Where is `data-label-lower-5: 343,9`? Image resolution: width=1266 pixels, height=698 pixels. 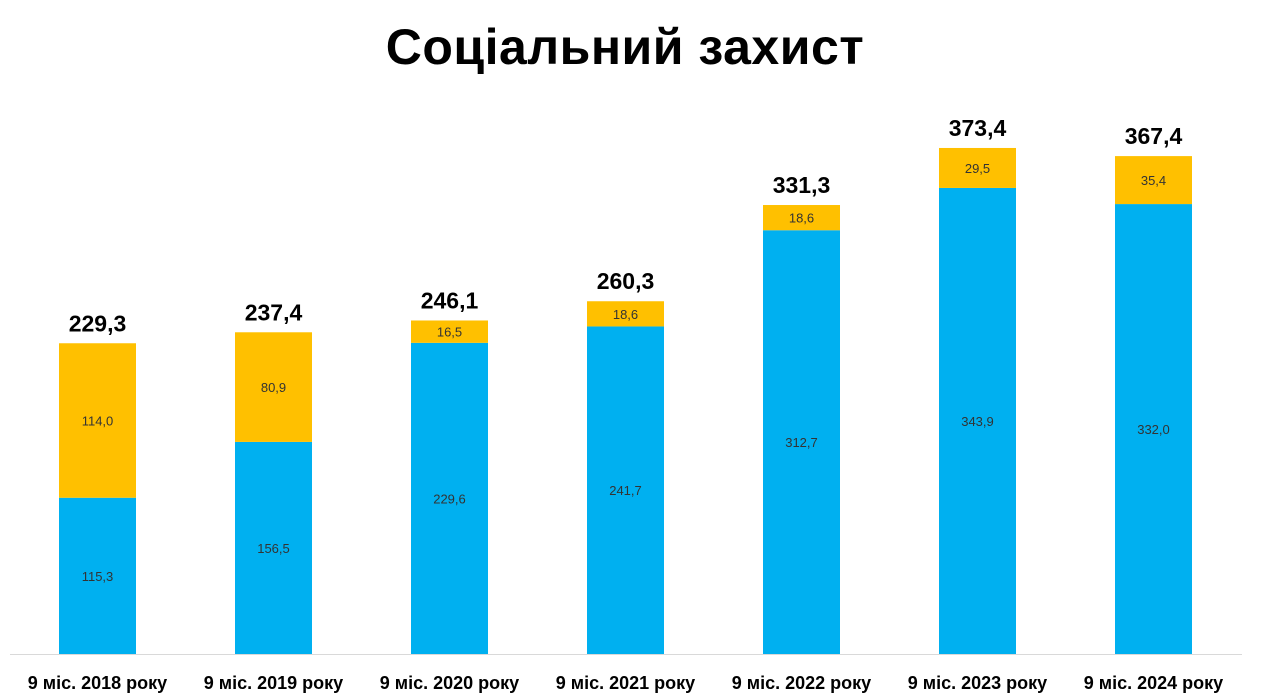 data-label-lower-5: 343,9 is located at coordinates (977, 421).